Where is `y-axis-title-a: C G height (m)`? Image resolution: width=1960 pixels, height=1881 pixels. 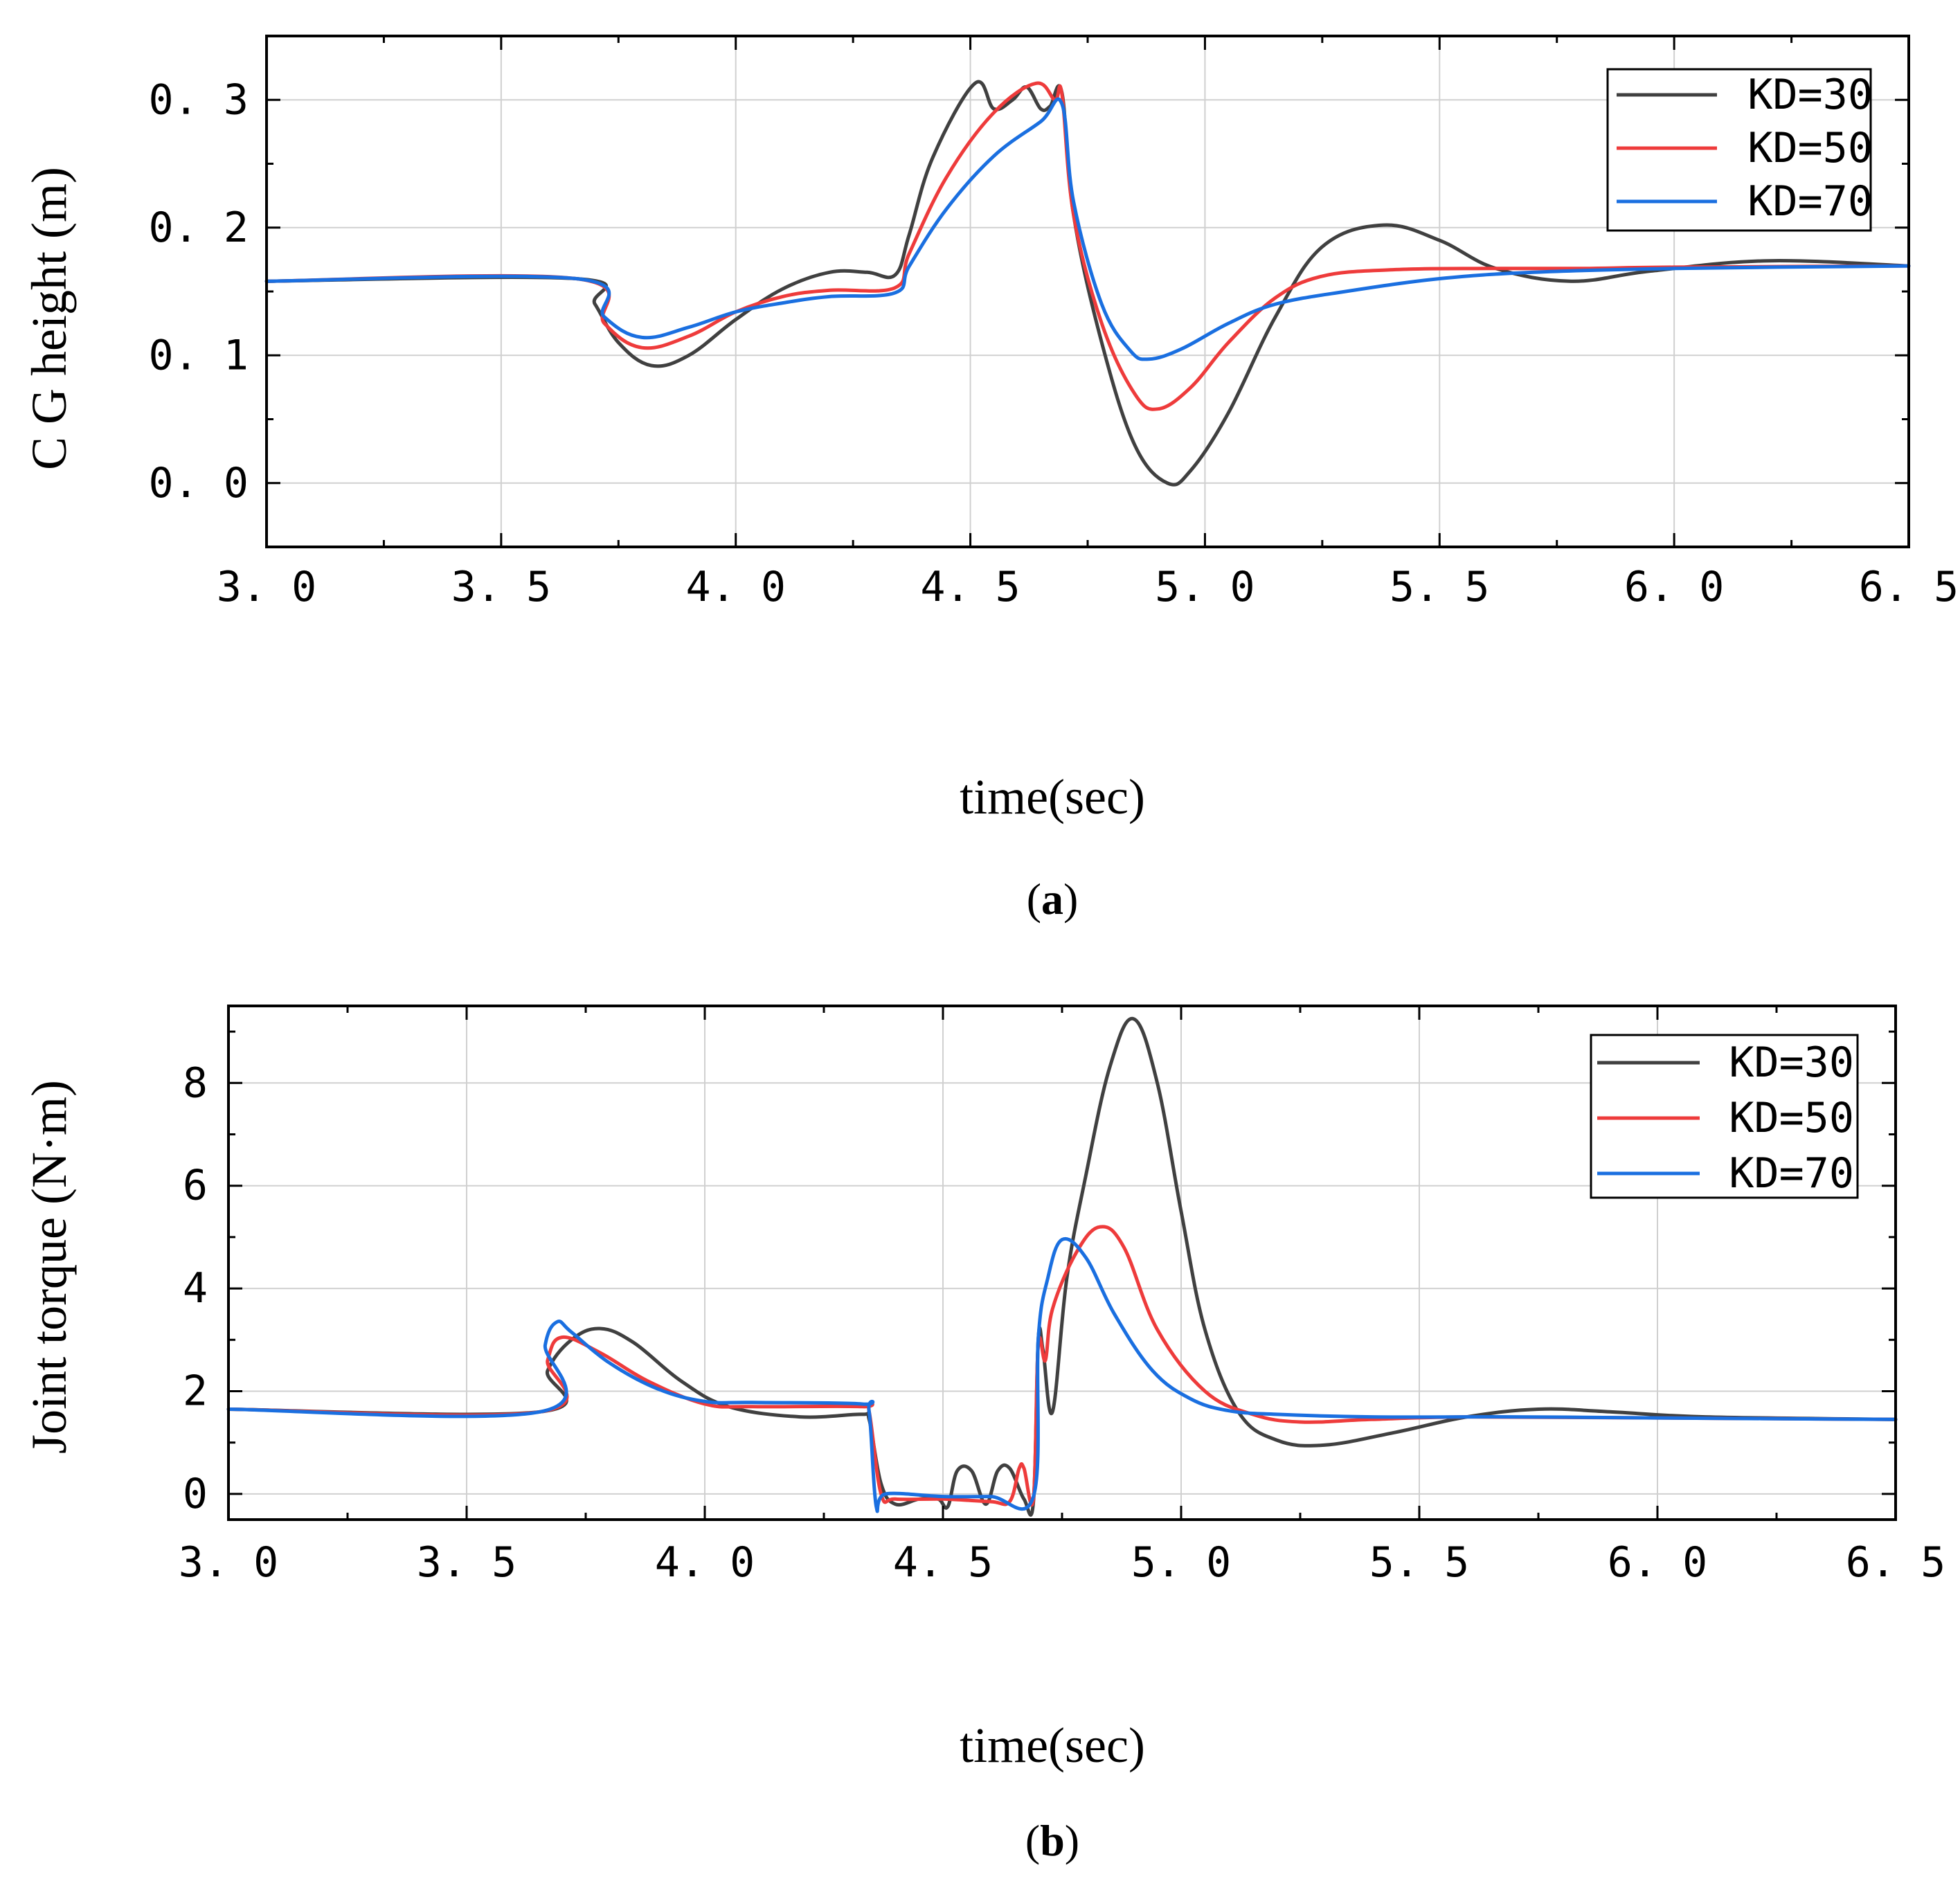
y-axis-title-a: C G height (m) is located at coordinates (49, 318).